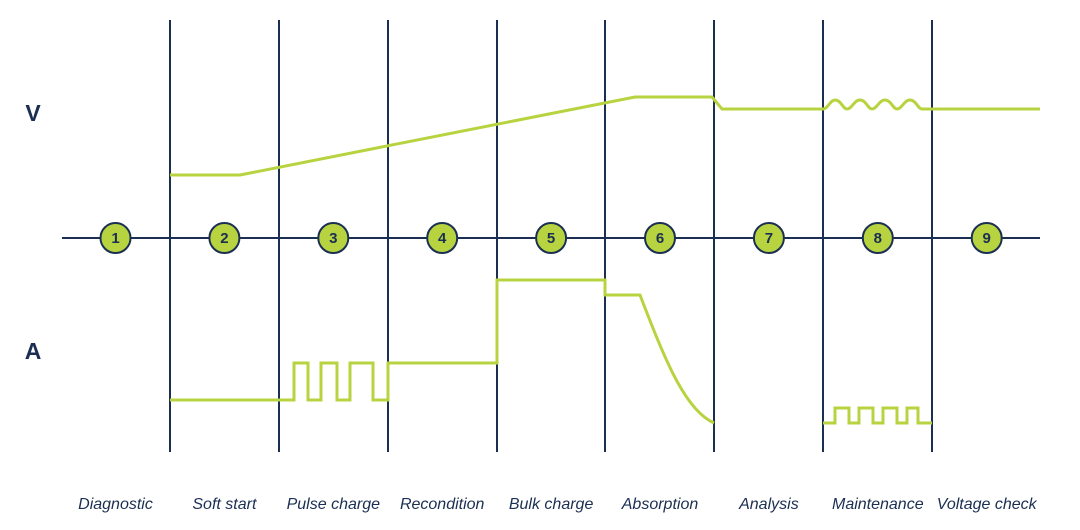 The width and height of the screenshot is (1080, 530). Describe the element at coordinates (115, 504) in the screenshot. I see `stage-name: Diagnostic` at that location.